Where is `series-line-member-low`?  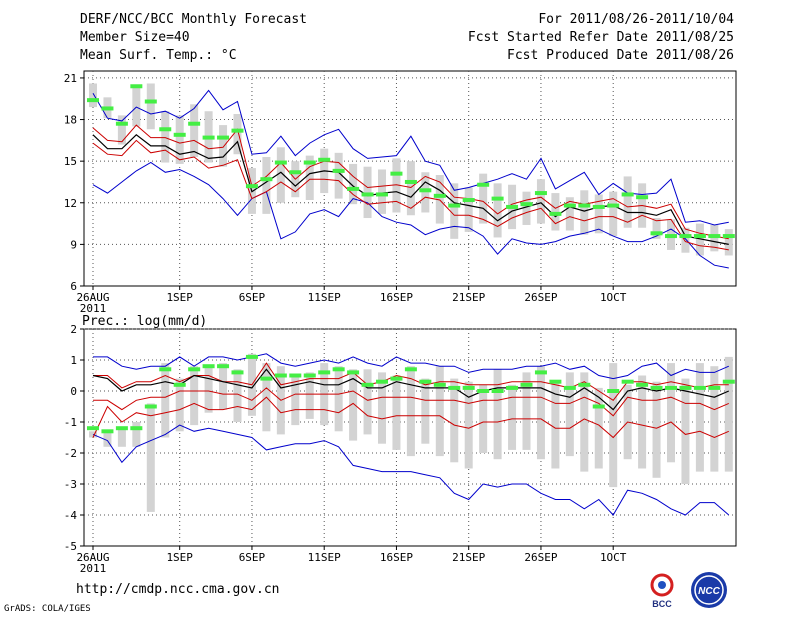
series-line-member-low is located at coordinates (410, 195).